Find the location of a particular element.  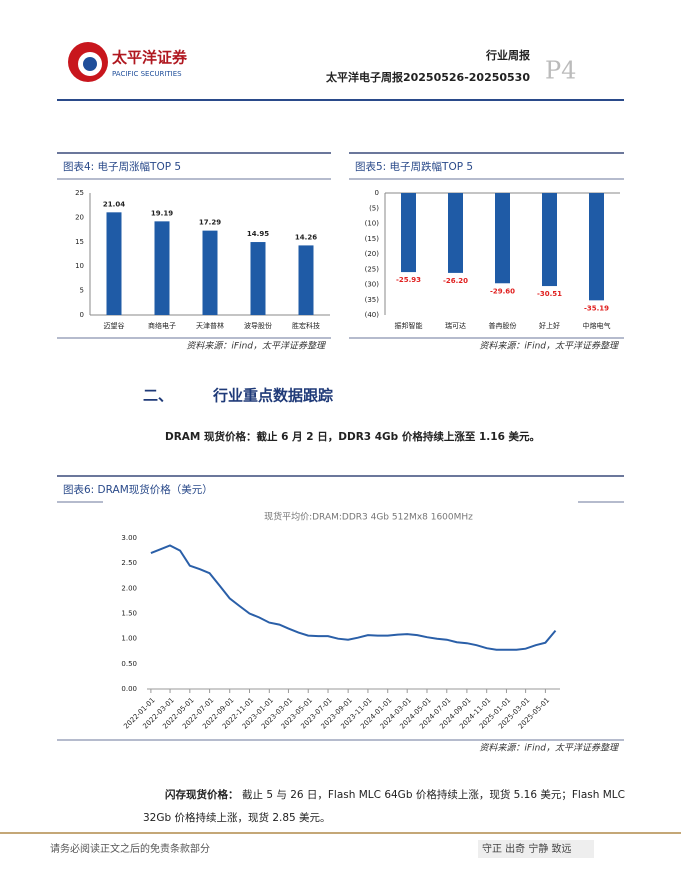

y-tick-label: 0.50 is located at coordinates (129, 664).